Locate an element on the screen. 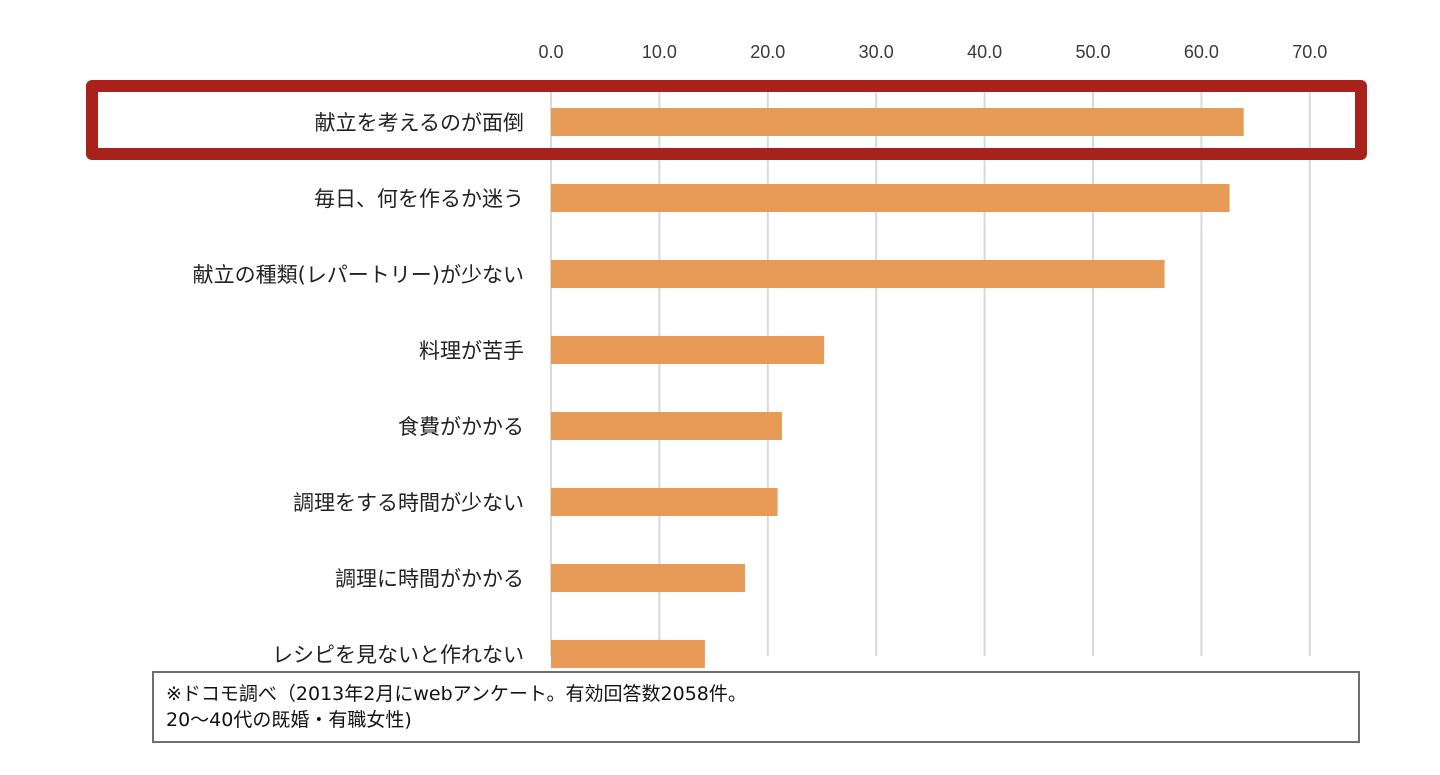  x-tick-label: 40.0 is located at coordinates (984, 52).